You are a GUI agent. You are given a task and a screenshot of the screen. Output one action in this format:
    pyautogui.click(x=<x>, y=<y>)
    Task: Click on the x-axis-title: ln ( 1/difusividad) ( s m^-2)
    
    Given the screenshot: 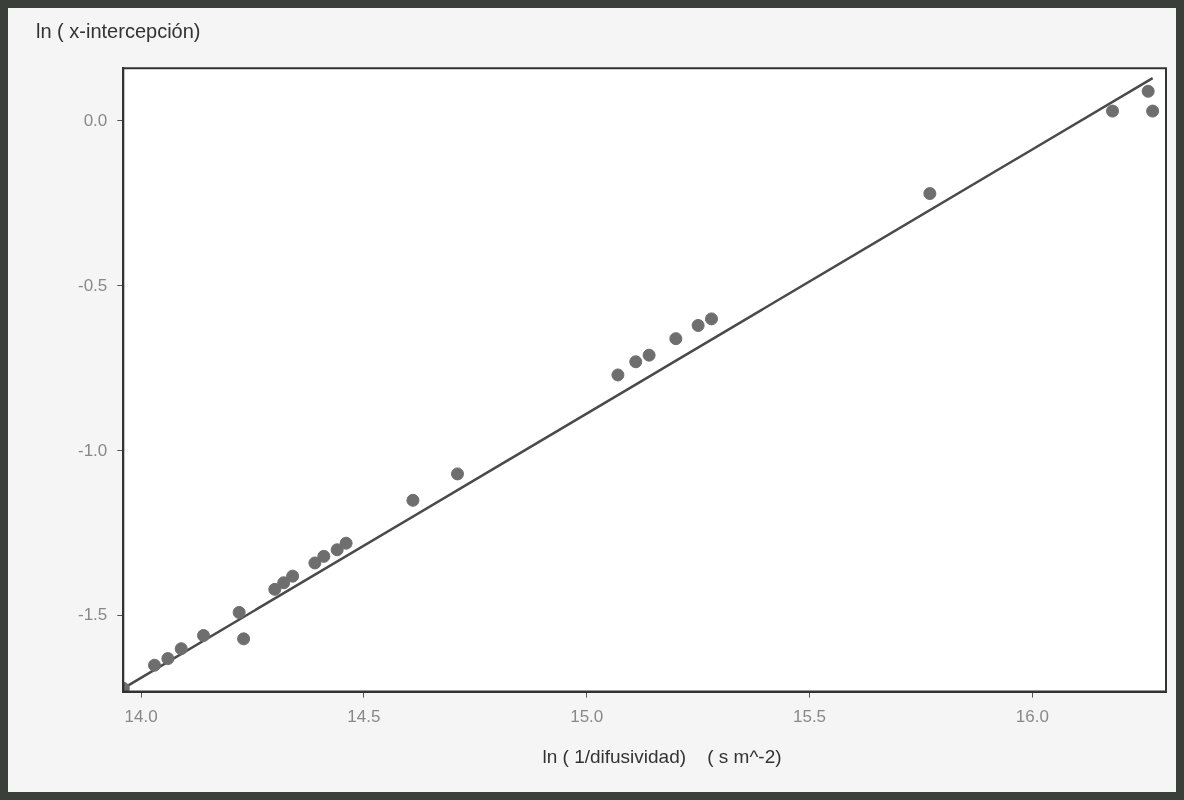 What is the action you would take?
    pyautogui.click(x=662, y=757)
    